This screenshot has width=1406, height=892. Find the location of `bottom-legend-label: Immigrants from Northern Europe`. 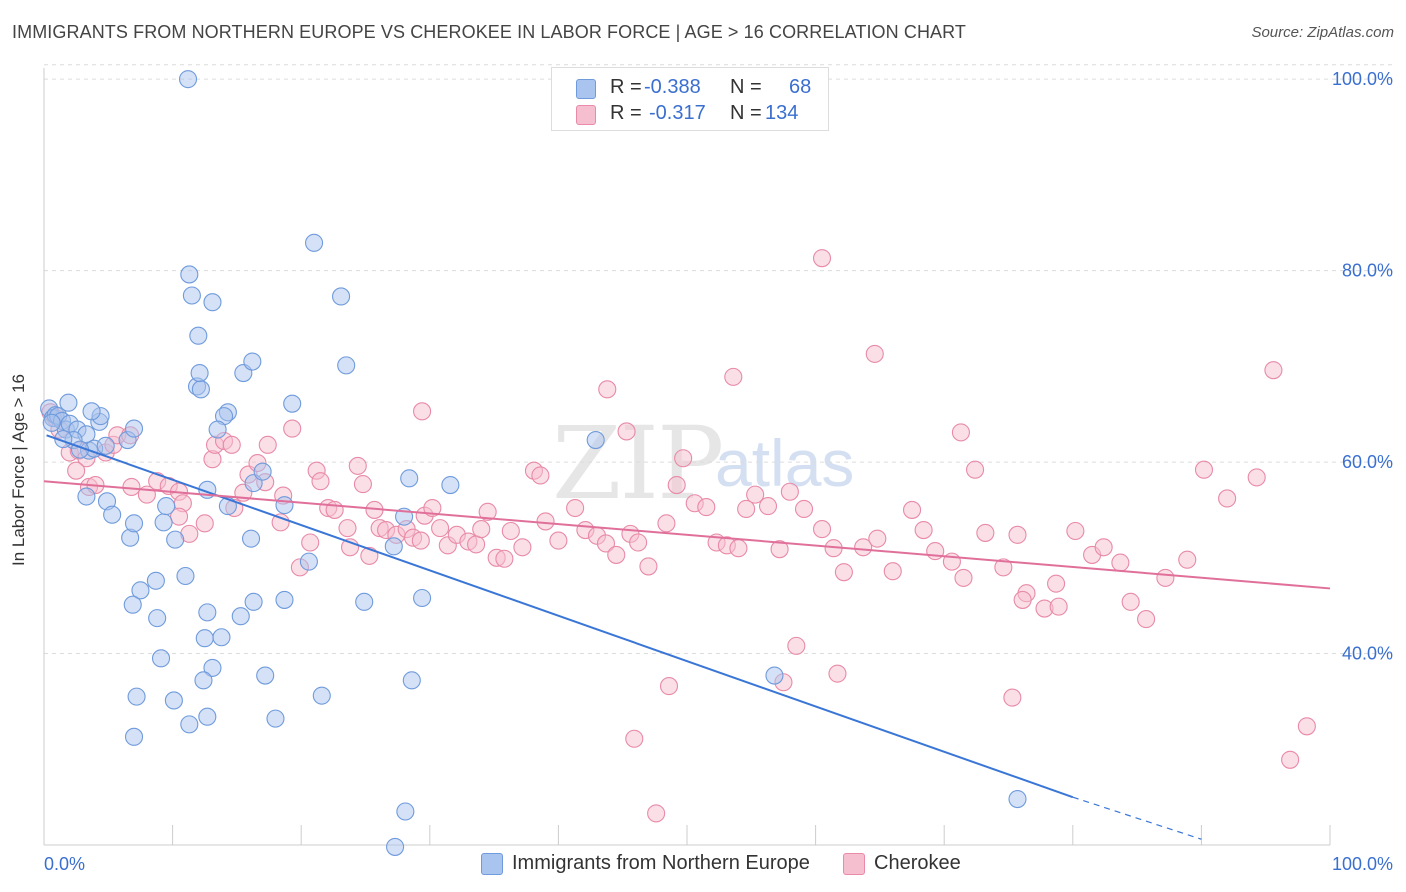

bottom-legend-label: Immigrants from Northern Europe is located at coordinates (661, 863).